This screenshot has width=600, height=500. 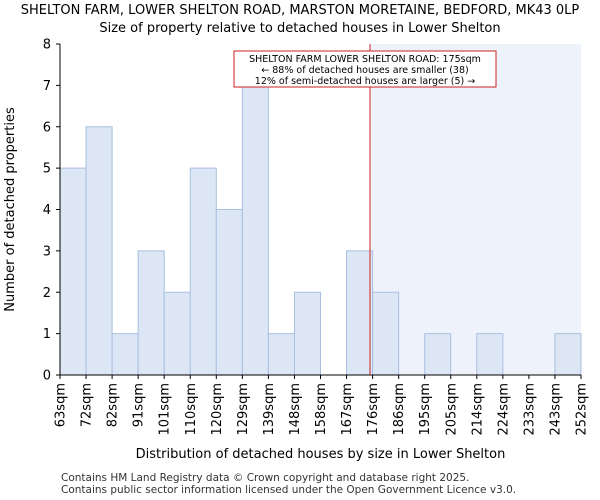 I want to click on y-tick-label: 6, so click(x=47, y=127).